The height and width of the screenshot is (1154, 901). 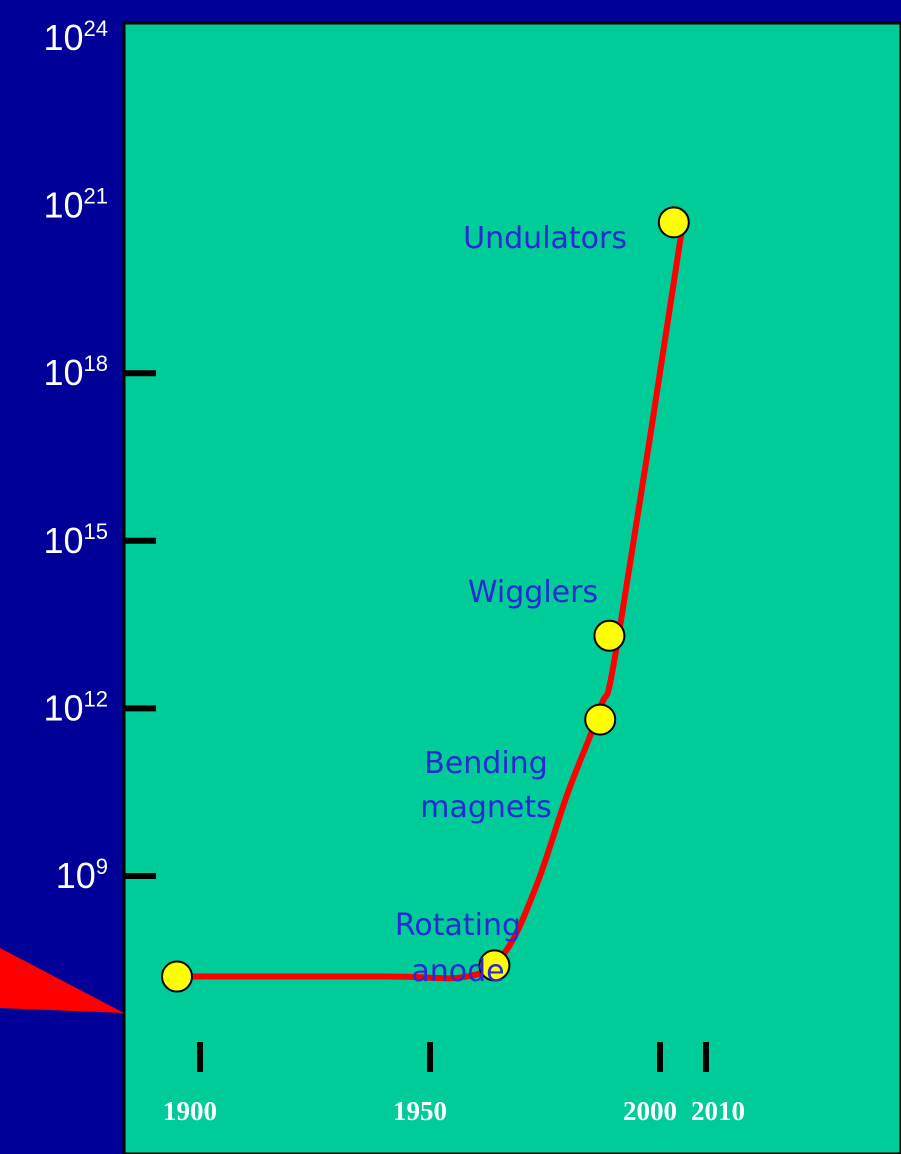 What do you see at coordinates (454, 1084) in the screenshot?
I see `x-axis: 1900 1950 2000 2010` at bounding box center [454, 1084].